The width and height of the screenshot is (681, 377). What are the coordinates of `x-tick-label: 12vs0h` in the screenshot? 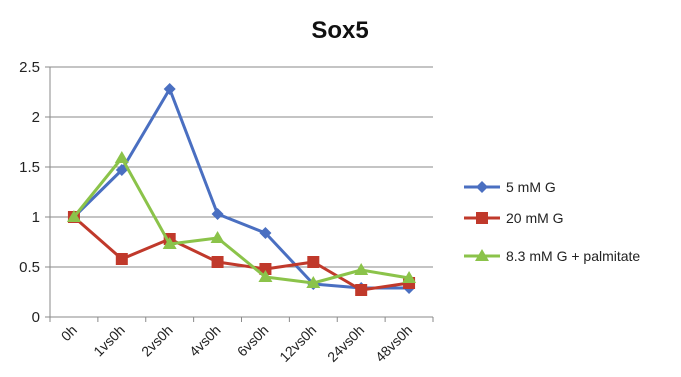 It's located at (297, 343).